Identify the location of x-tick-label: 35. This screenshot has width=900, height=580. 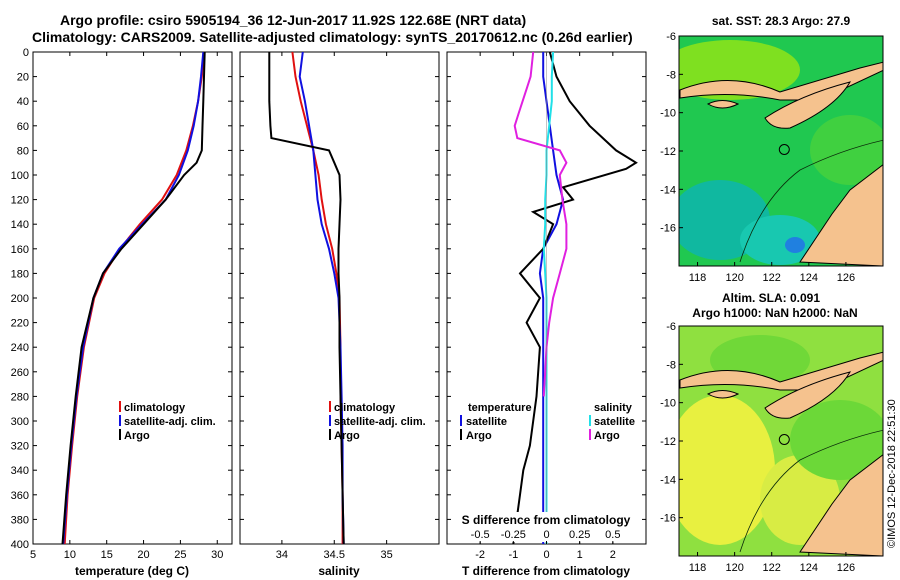
(387, 555).